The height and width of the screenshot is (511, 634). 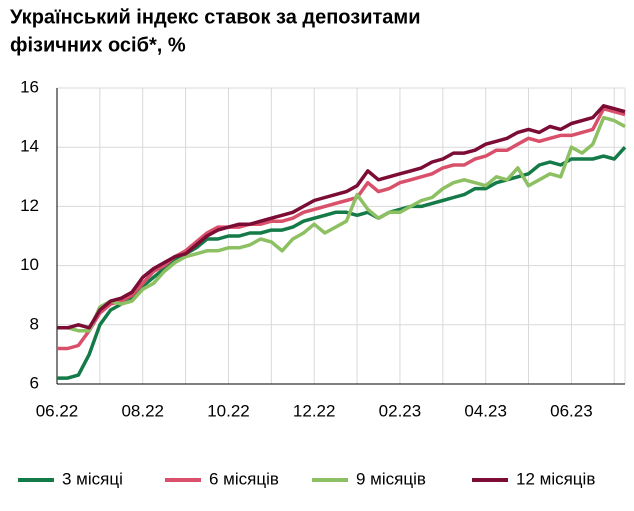 I want to click on y-tick-label: 8, so click(x=34, y=323).